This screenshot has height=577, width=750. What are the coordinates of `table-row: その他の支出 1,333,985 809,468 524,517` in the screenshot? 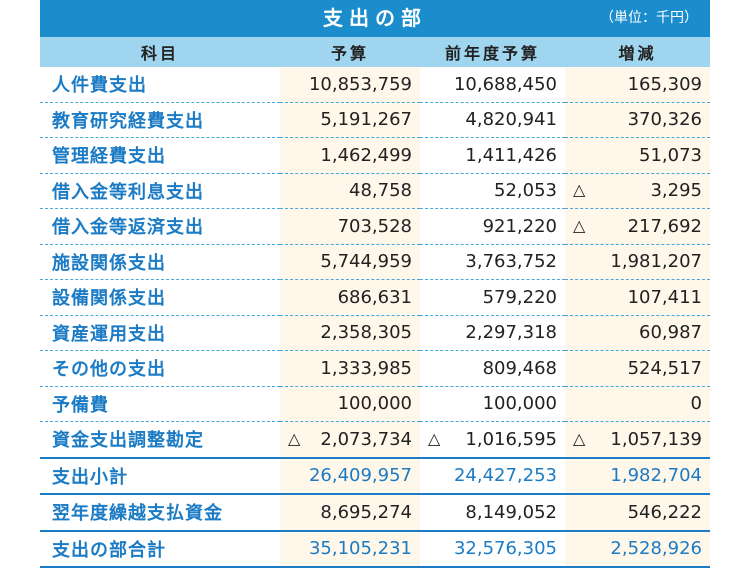 It's located at (375, 368).